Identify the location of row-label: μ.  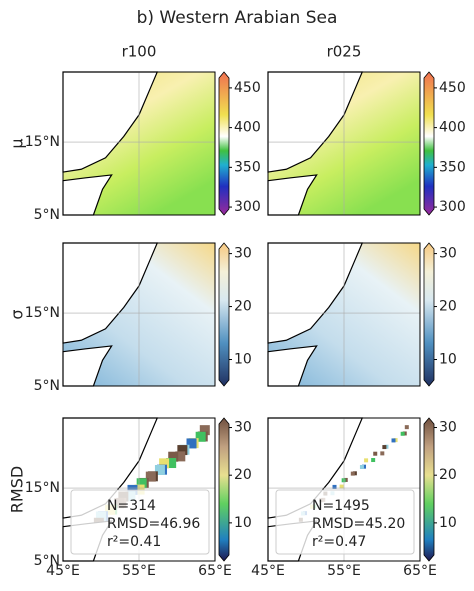
(17, 143).